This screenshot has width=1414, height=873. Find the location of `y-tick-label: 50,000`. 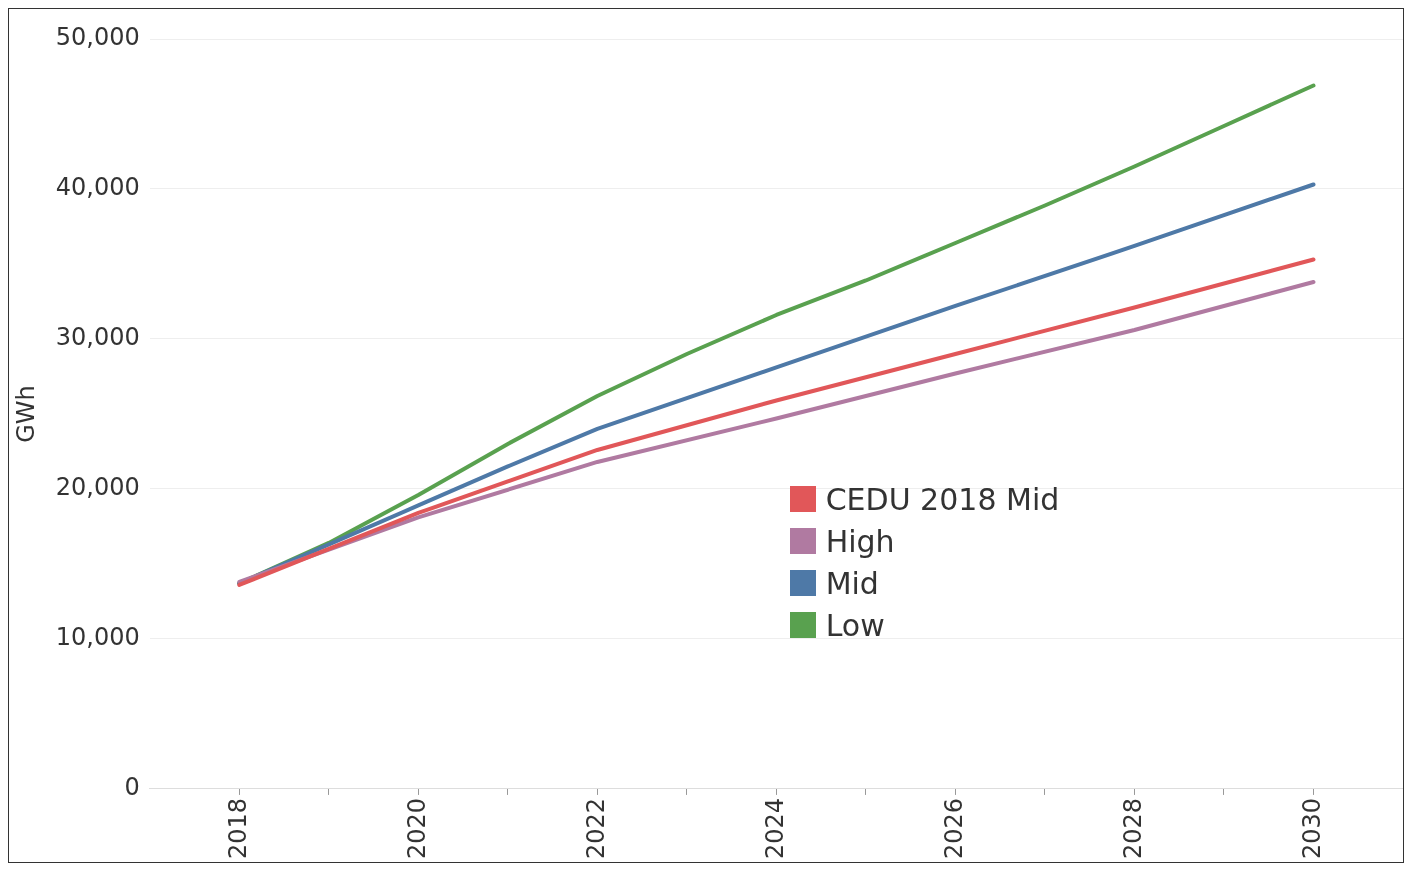

y-tick-label: 50,000 is located at coordinates (97, 37).